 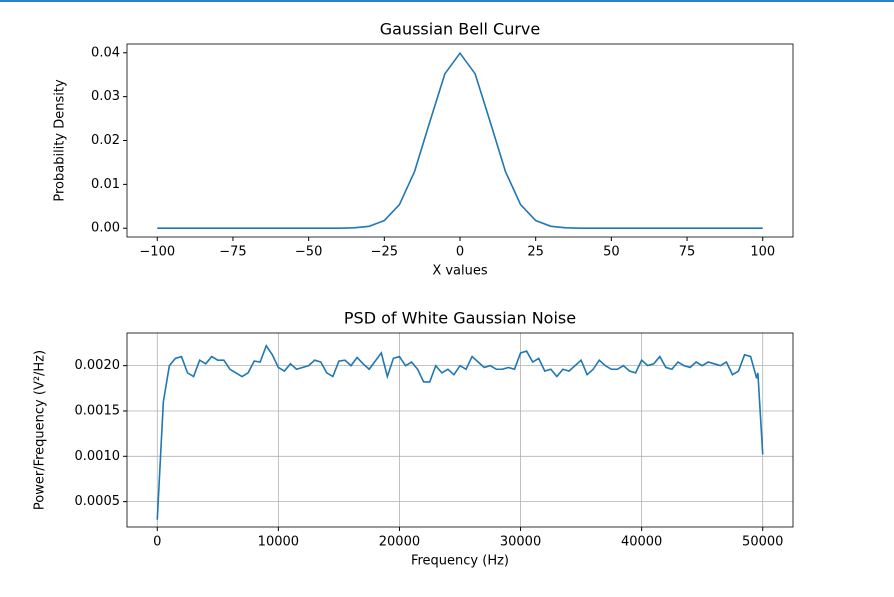 I want to click on y-tick-label: 0.0010, so click(x=98, y=456).